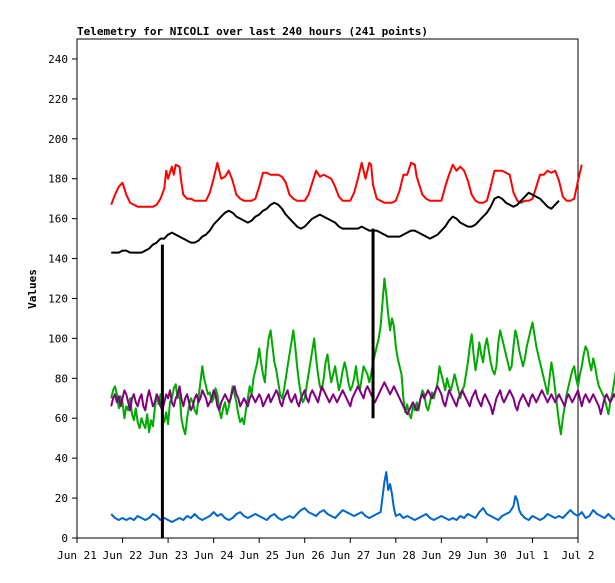 The image size is (615, 583). What do you see at coordinates (350, 555) in the screenshot?
I see `x-tick-label: Jun 27` at bounding box center [350, 555].